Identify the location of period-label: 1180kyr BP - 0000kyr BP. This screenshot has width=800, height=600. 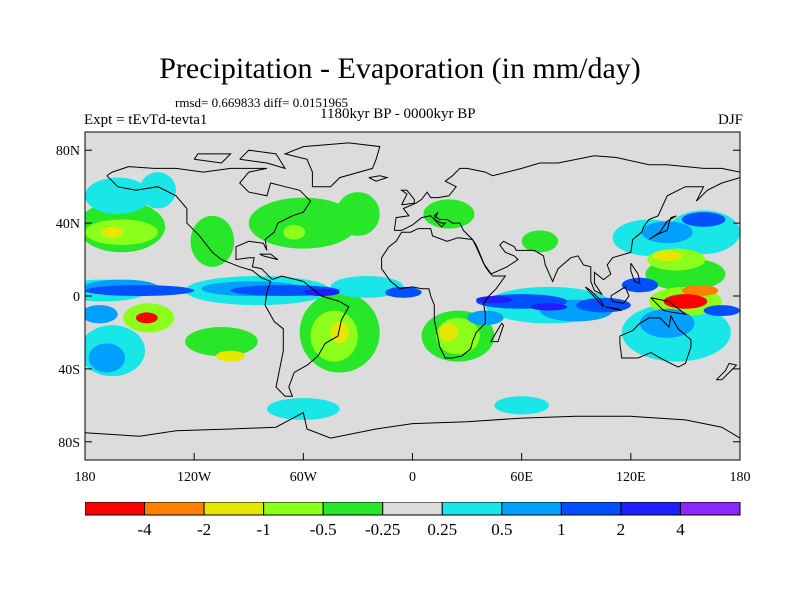
(398, 114).